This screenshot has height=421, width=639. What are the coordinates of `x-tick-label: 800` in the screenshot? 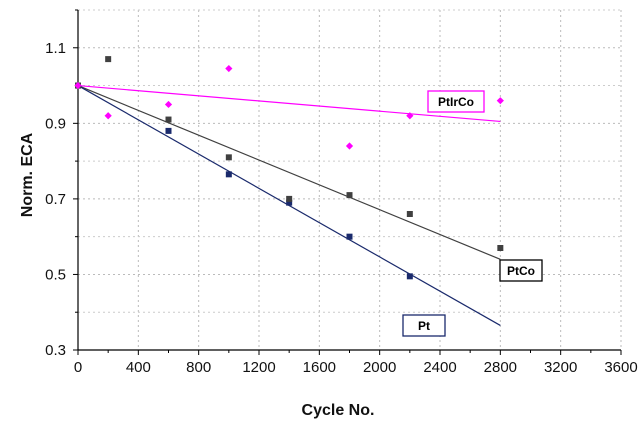 It's located at (198, 367).